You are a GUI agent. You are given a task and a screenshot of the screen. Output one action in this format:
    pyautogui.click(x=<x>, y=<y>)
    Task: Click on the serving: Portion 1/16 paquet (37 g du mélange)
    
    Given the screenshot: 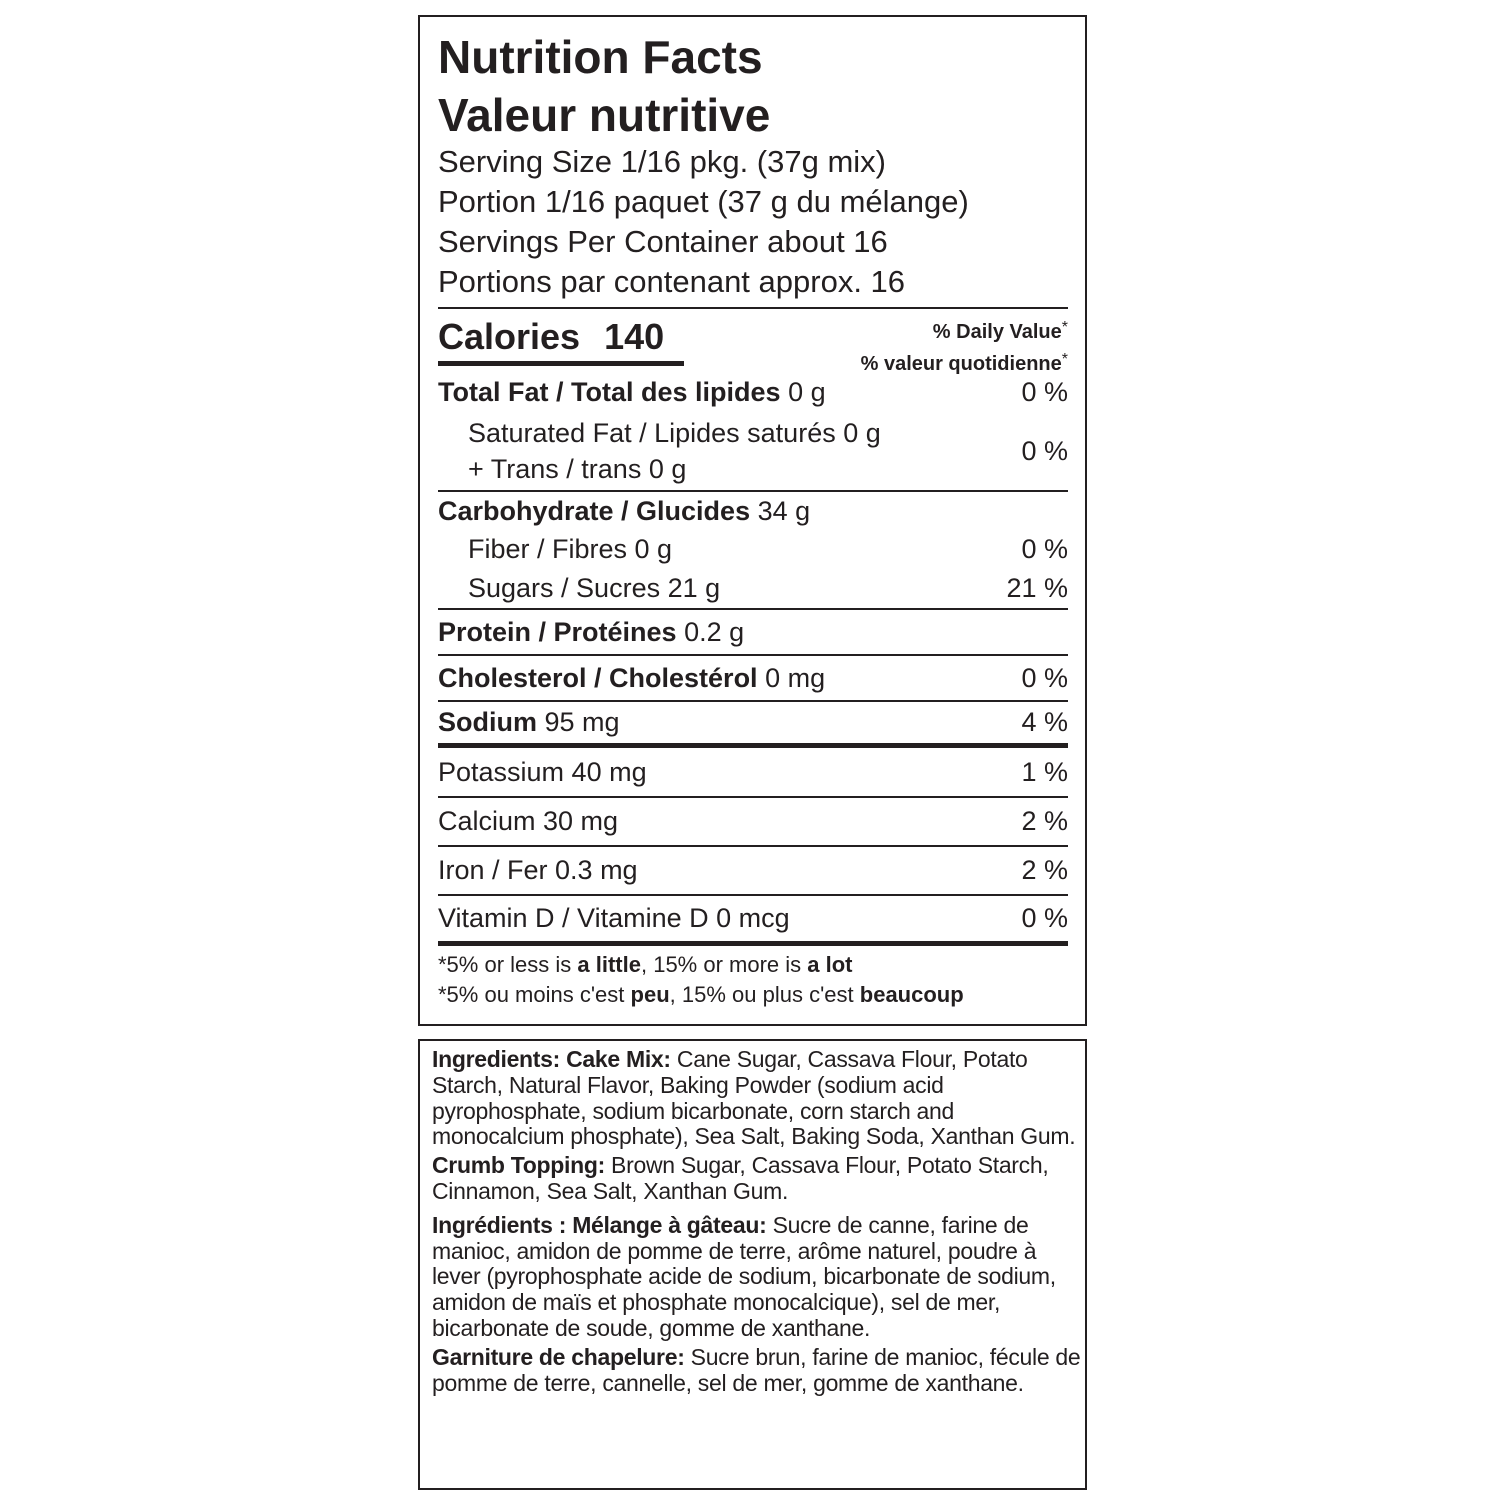 What is the action you would take?
    pyautogui.click(x=703, y=201)
    